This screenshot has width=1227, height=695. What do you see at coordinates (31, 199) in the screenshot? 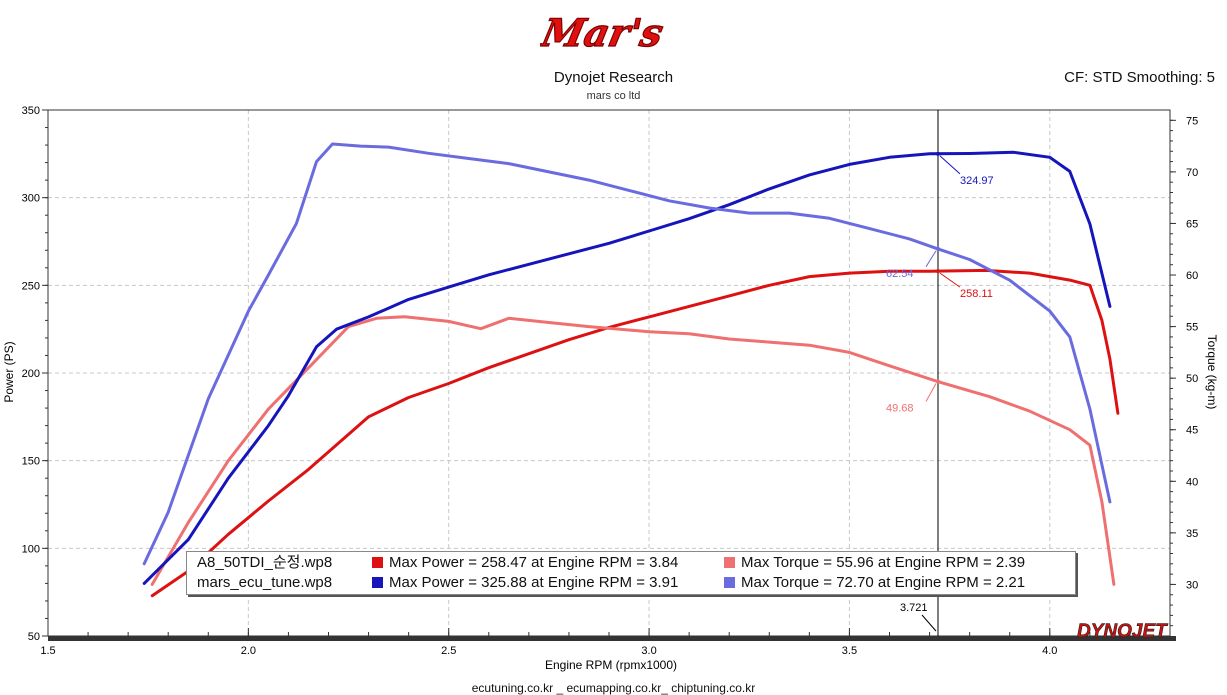
I see `y-left-tick-label: 300` at bounding box center [31, 199].